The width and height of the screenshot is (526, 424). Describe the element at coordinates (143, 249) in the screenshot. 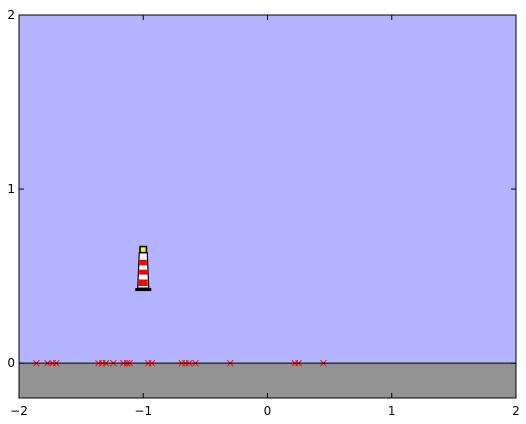

I see `lighthouse-lamp` at that location.